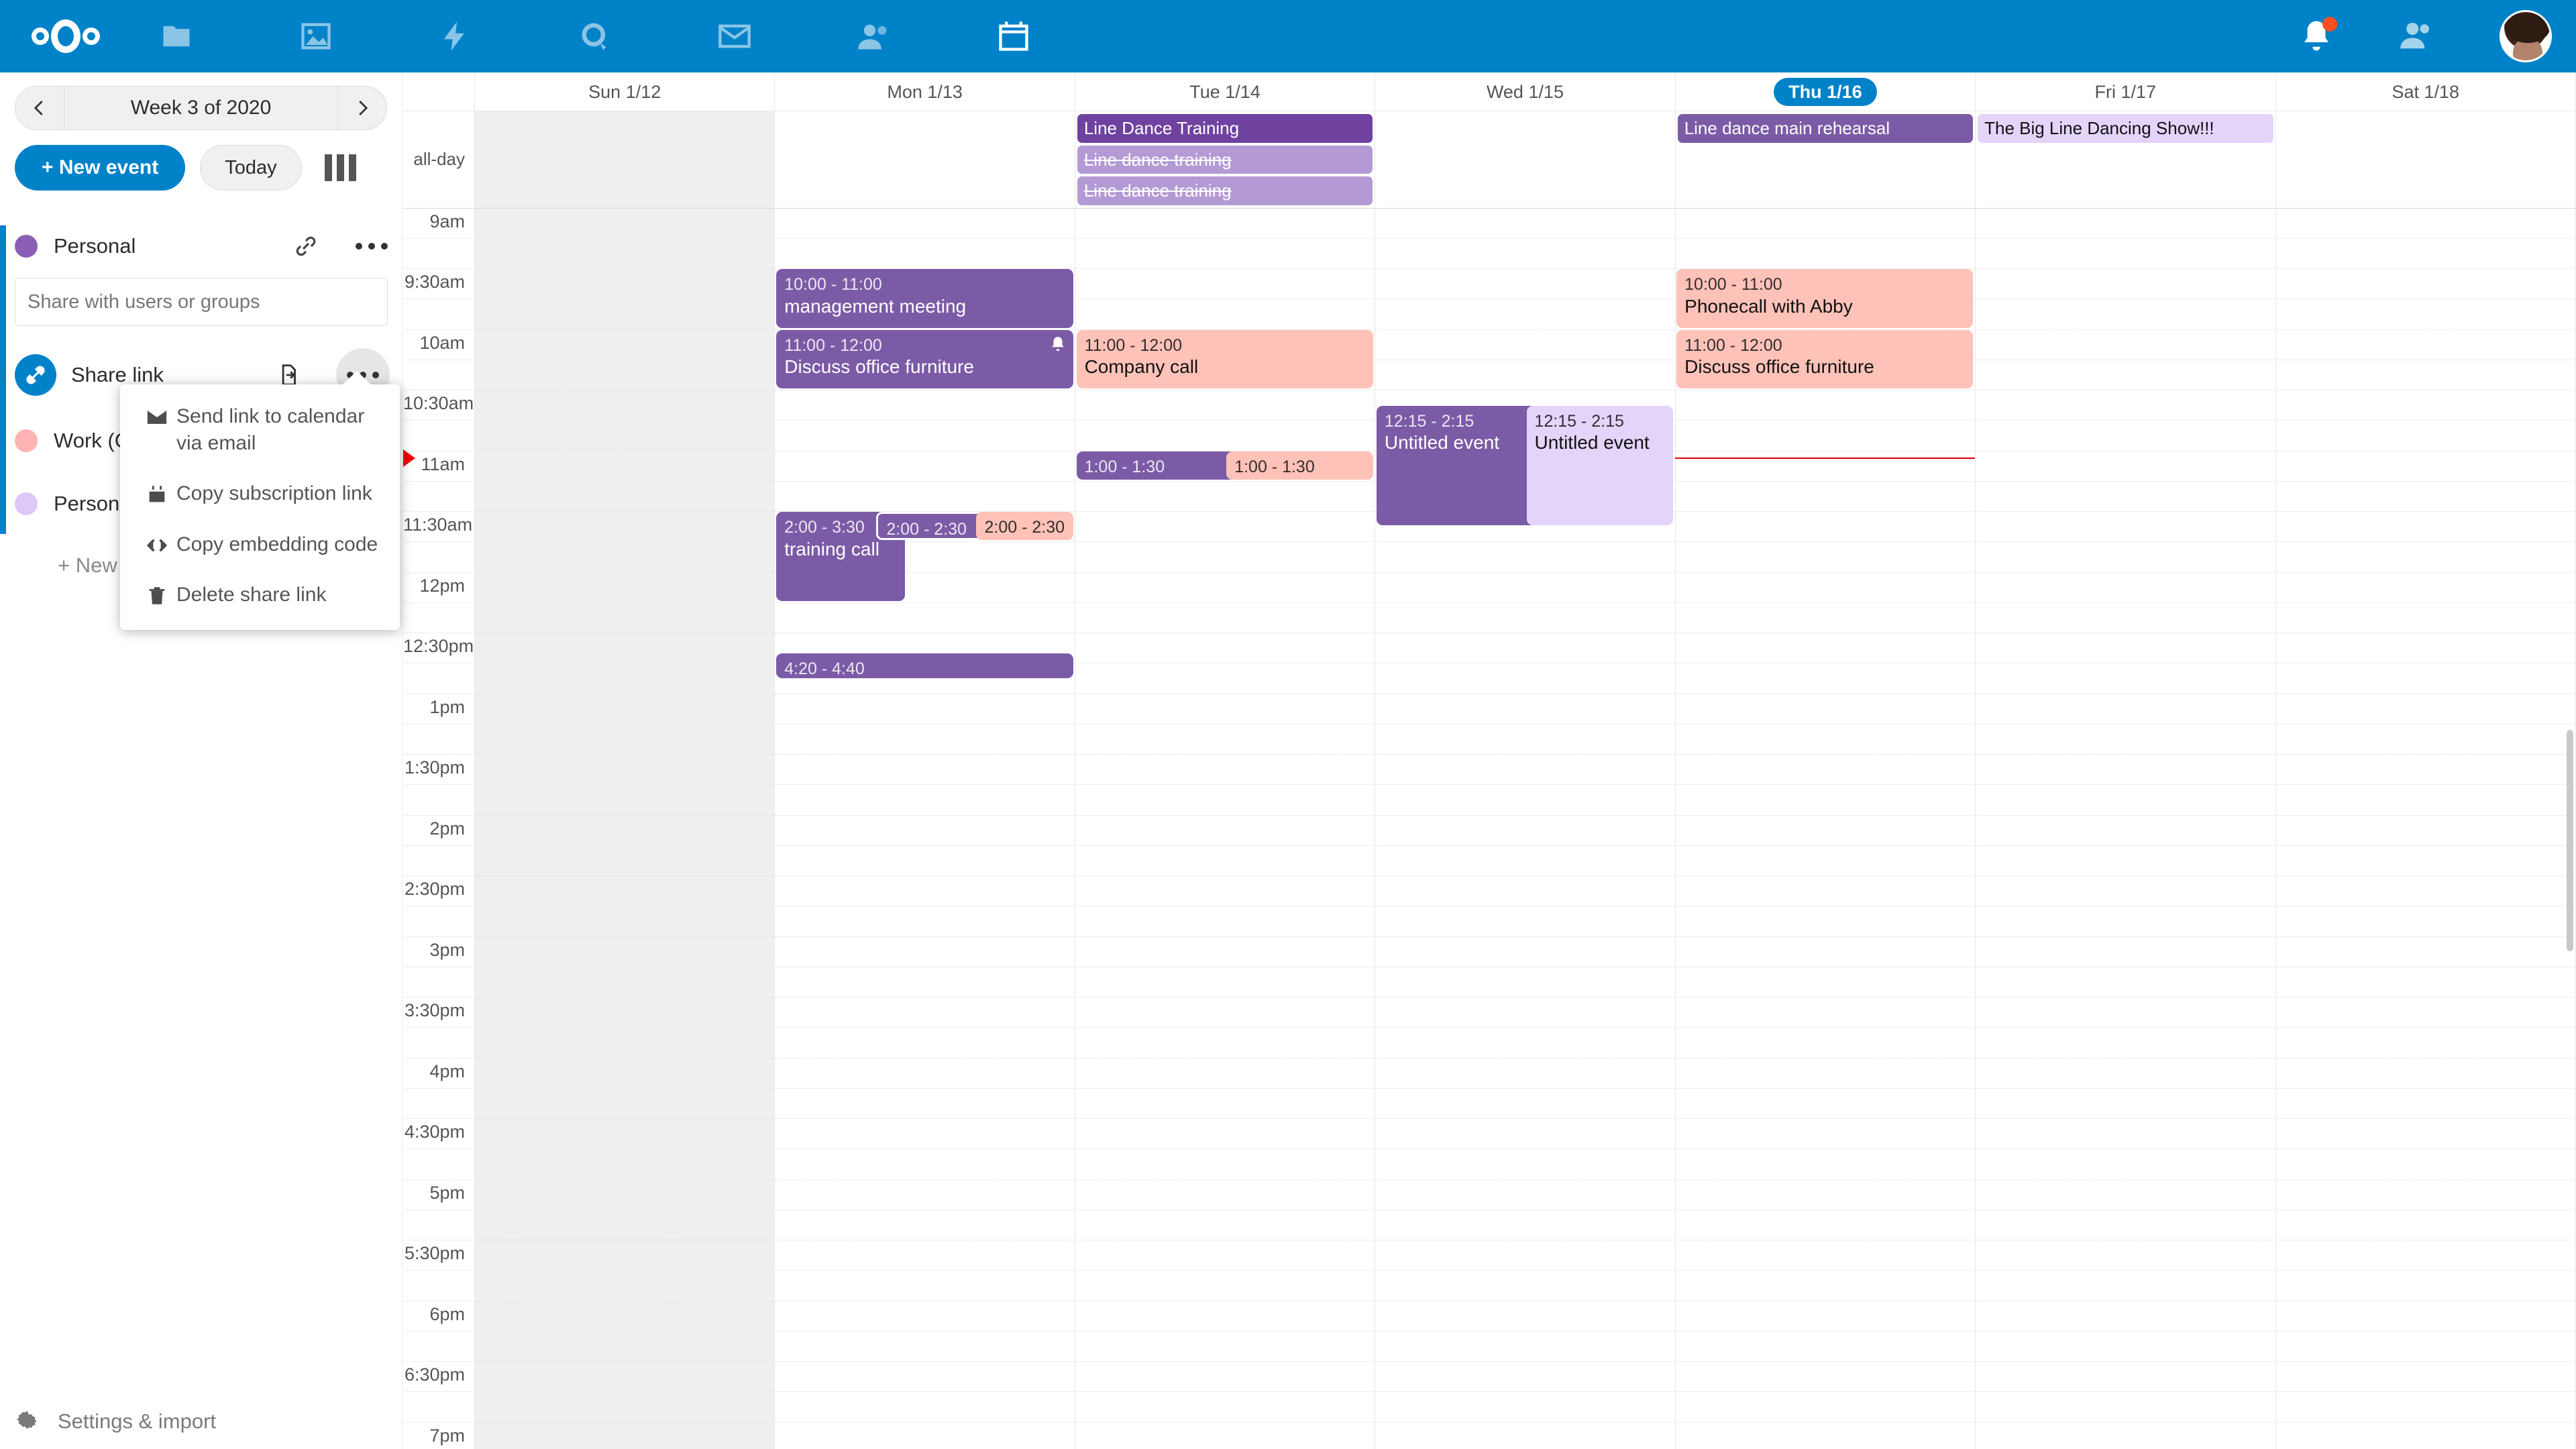  What do you see at coordinates (288, 375) in the screenshot?
I see `copy-to-clipboard-icon` at bounding box center [288, 375].